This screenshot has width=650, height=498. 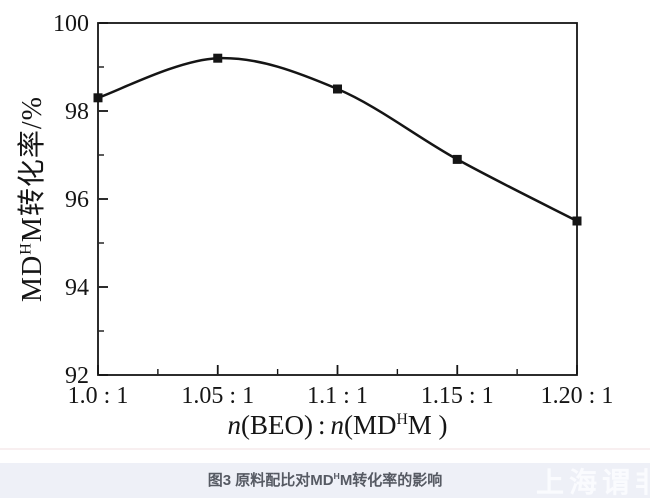 I want to click on x-axis-label-p3: M ), so click(x=427, y=425).